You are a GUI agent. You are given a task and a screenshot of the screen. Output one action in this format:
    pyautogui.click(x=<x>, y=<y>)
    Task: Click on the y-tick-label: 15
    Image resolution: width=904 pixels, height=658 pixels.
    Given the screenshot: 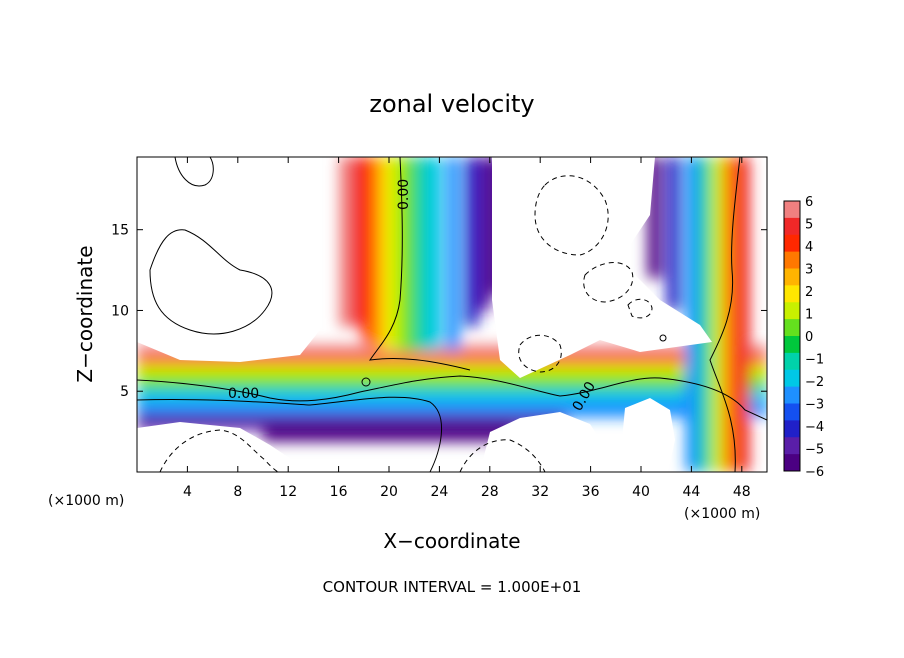 What is the action you would take?
    pyautogui.click(x=120, y=231)
    